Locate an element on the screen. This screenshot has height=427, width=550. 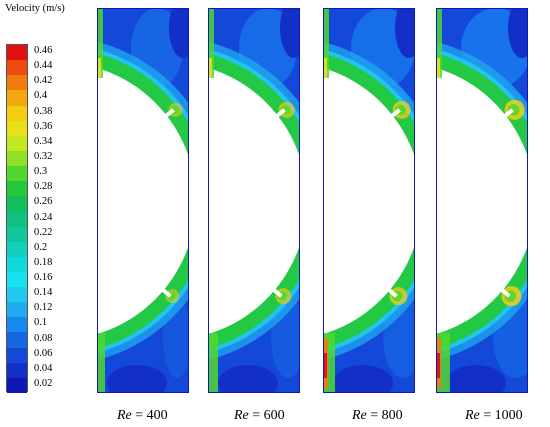
colorbar-label: 0.36 is located at coordinates (43, 126).